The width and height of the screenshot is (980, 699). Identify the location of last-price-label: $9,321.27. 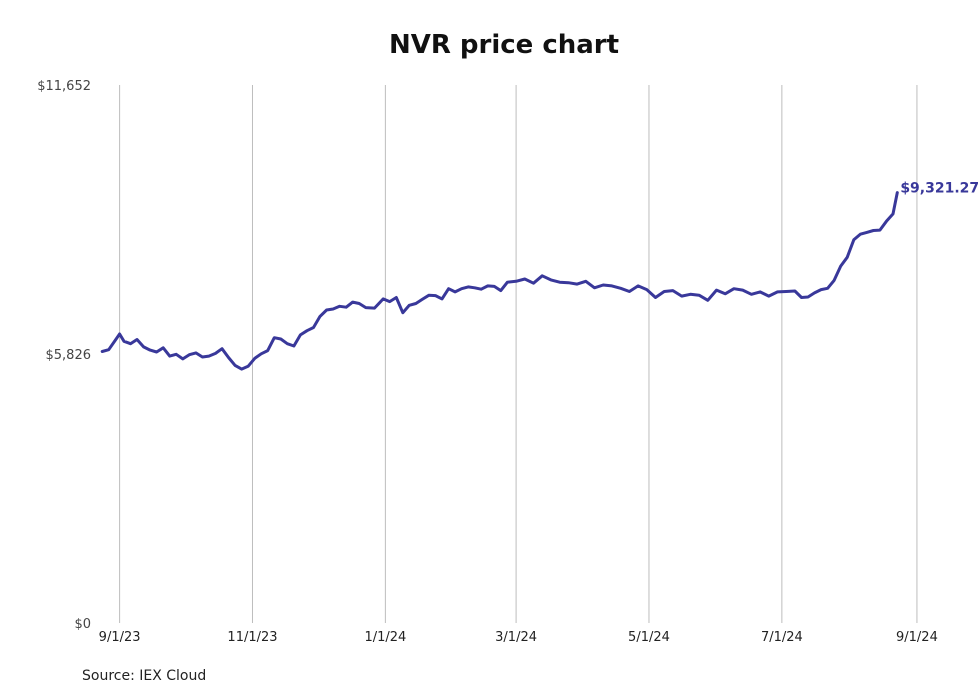
(939, 189).